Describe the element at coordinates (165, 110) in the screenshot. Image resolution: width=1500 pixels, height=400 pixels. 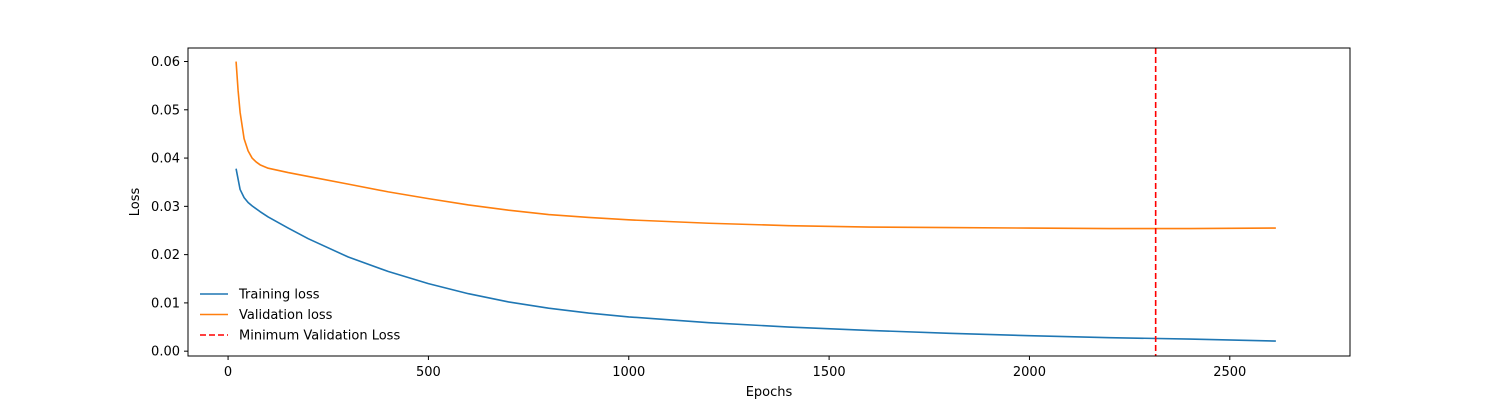
I see `y-tick-label: 0.05` at that location.